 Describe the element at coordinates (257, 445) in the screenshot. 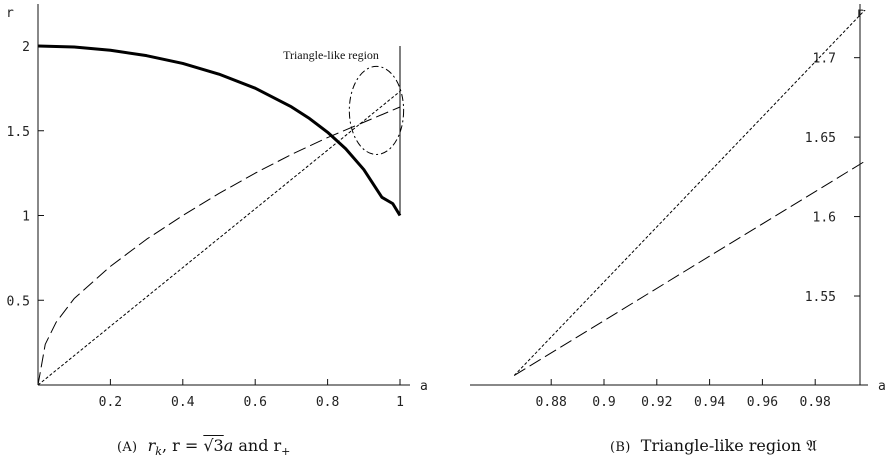

I see `caption-a-and: and r` at that location.